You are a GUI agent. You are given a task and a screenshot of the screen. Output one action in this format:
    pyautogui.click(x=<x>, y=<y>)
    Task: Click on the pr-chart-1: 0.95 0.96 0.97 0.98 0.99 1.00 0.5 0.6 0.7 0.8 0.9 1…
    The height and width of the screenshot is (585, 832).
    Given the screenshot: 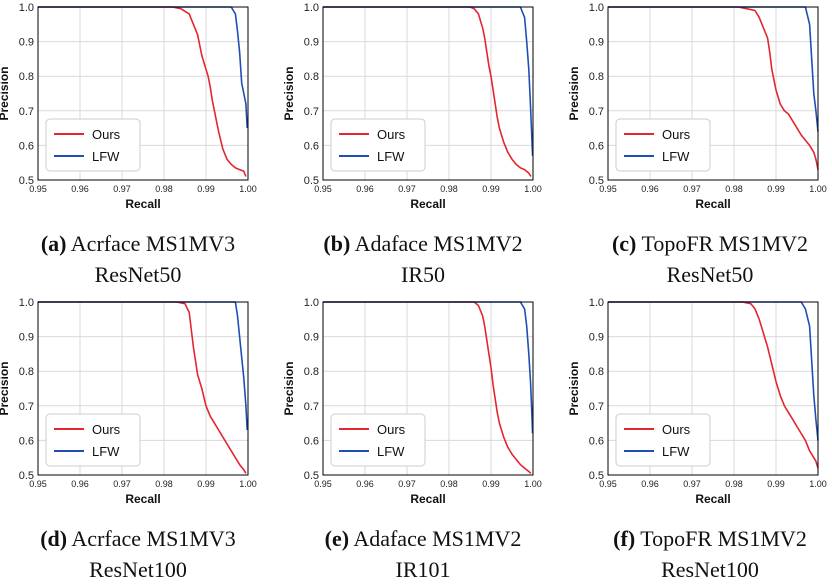 What is the action you would take?
    pyautogui.click(x=128, y=106)
    